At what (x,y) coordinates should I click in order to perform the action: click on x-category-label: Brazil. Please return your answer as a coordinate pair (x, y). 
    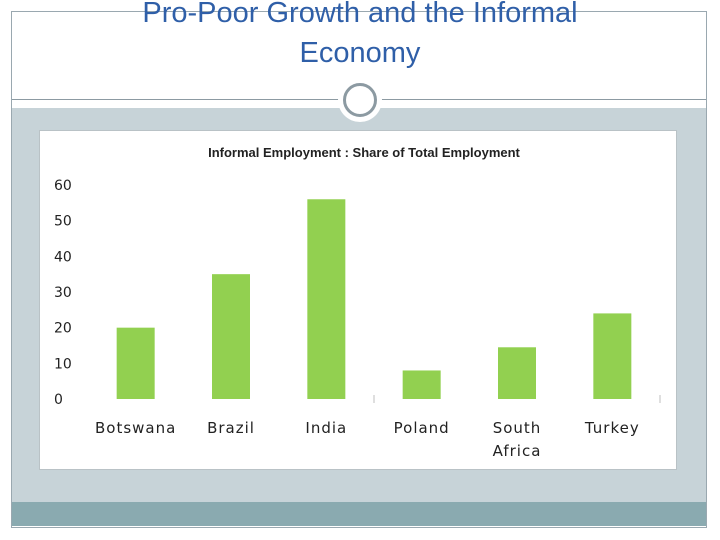
    Looking at the image, I should click on (231, 428).